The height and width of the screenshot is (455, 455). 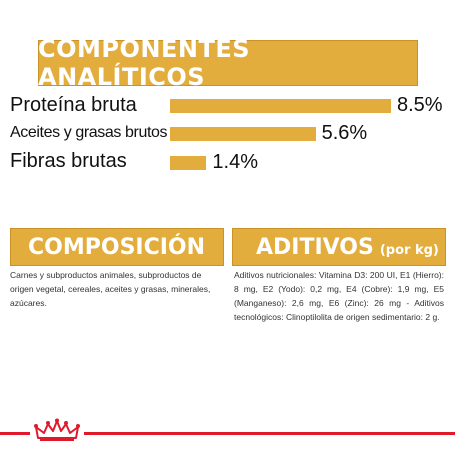 What do you see at coordinates (235, 162) in the screenshot?
I see `fiber-value: 1.4%` at bounding box center [235, 162].